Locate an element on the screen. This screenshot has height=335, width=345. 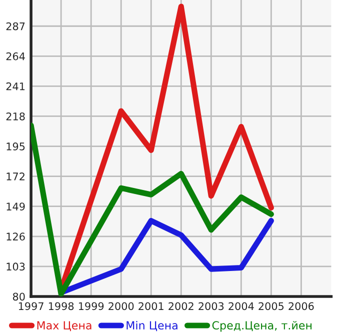
x-tick-label: 2003 is located at coordinates (211, 306).